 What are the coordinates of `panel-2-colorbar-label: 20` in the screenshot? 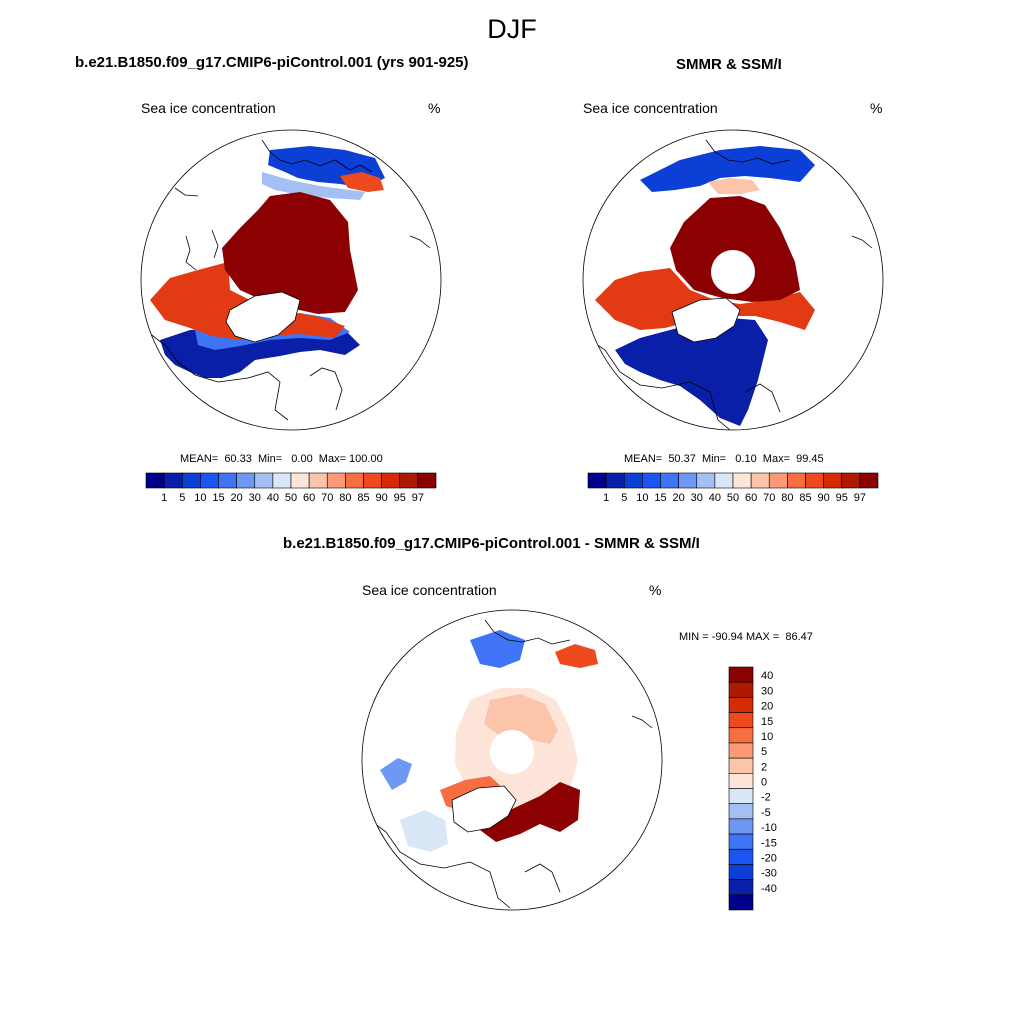 It's located at (679, 498).